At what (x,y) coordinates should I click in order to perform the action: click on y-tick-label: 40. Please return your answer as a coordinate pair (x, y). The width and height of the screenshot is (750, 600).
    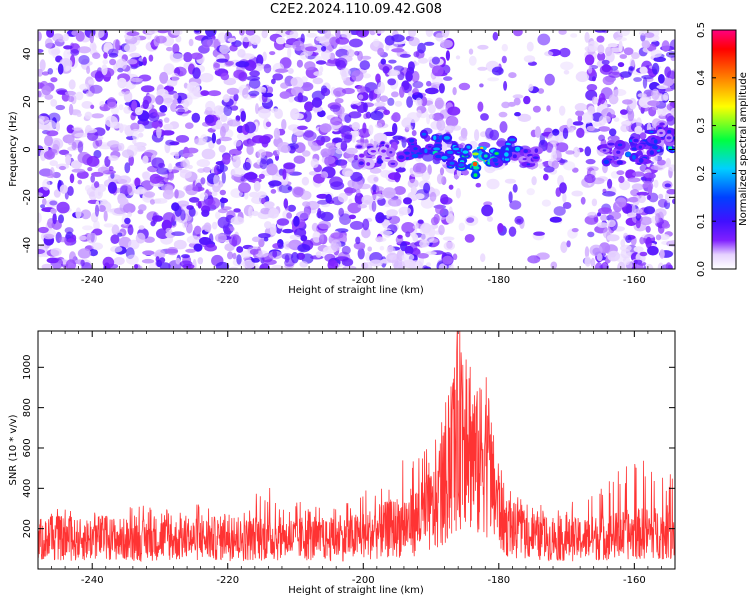
    Looking at the image, I should click on (27, 54).